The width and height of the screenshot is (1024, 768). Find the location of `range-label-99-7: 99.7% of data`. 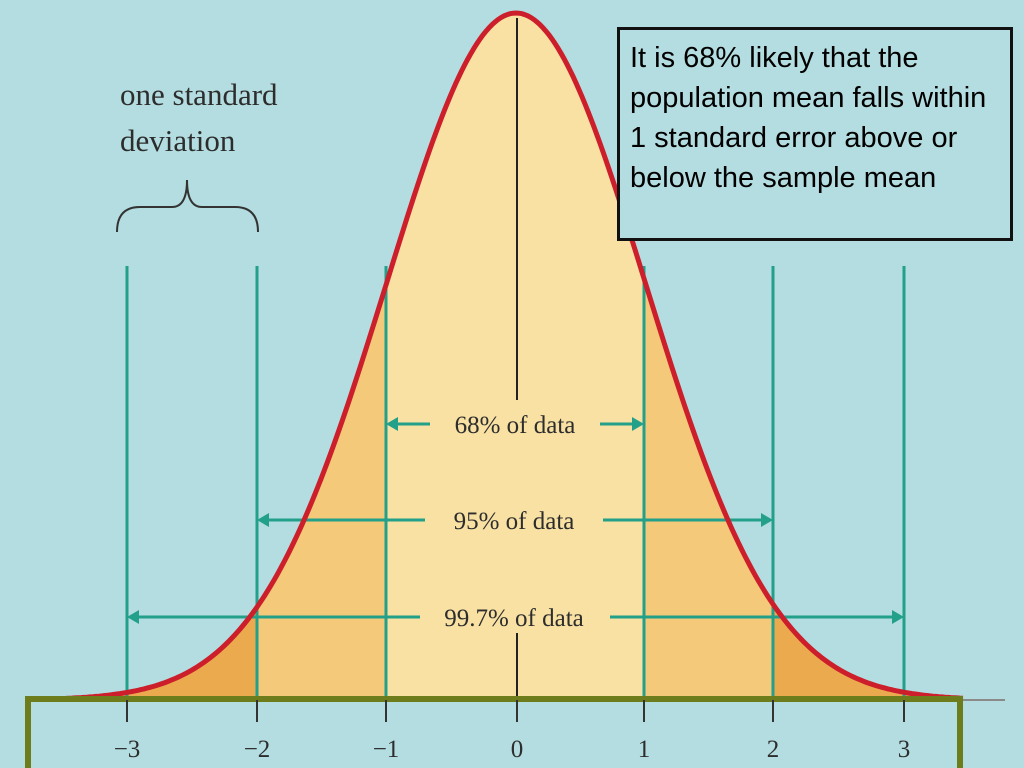

range-label-99-7: 99.7% of data is located at coordinates (514, 618).